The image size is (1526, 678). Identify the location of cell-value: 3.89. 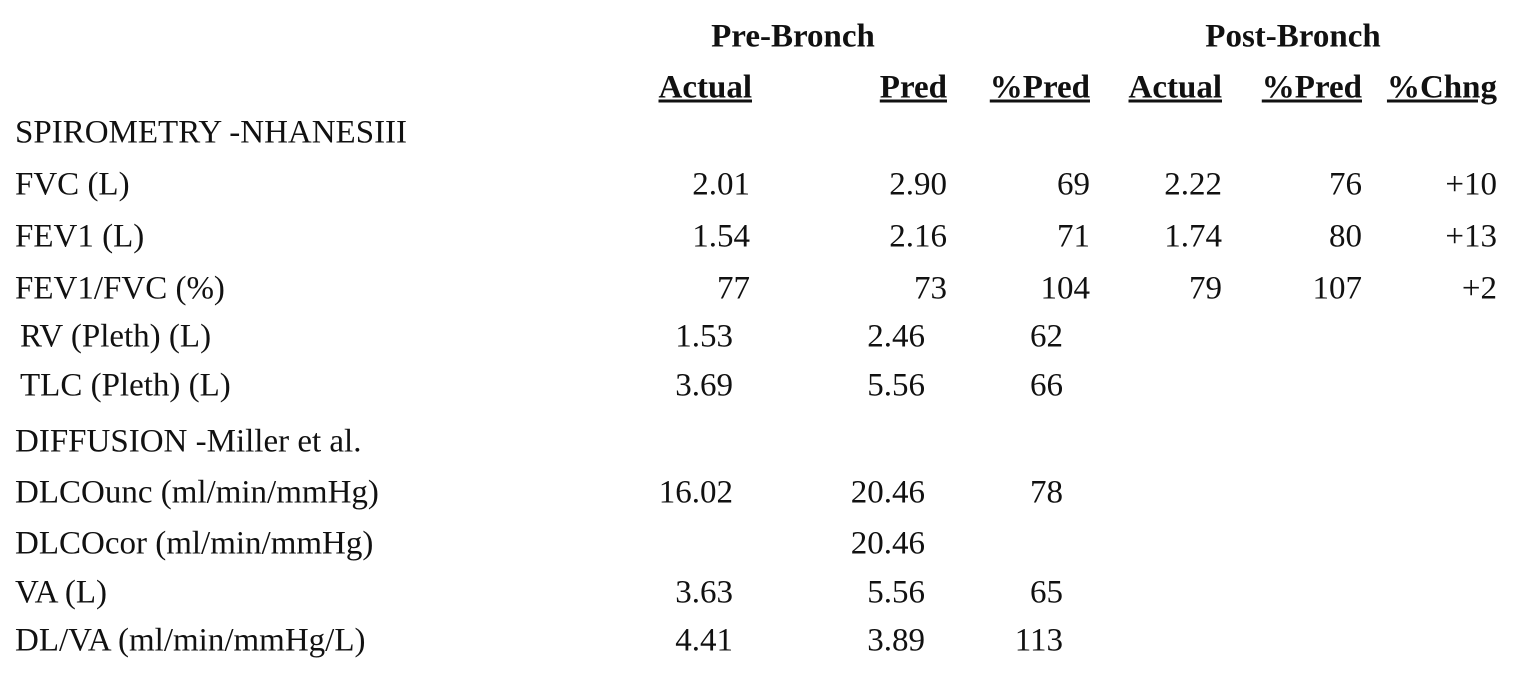
(896, 640).